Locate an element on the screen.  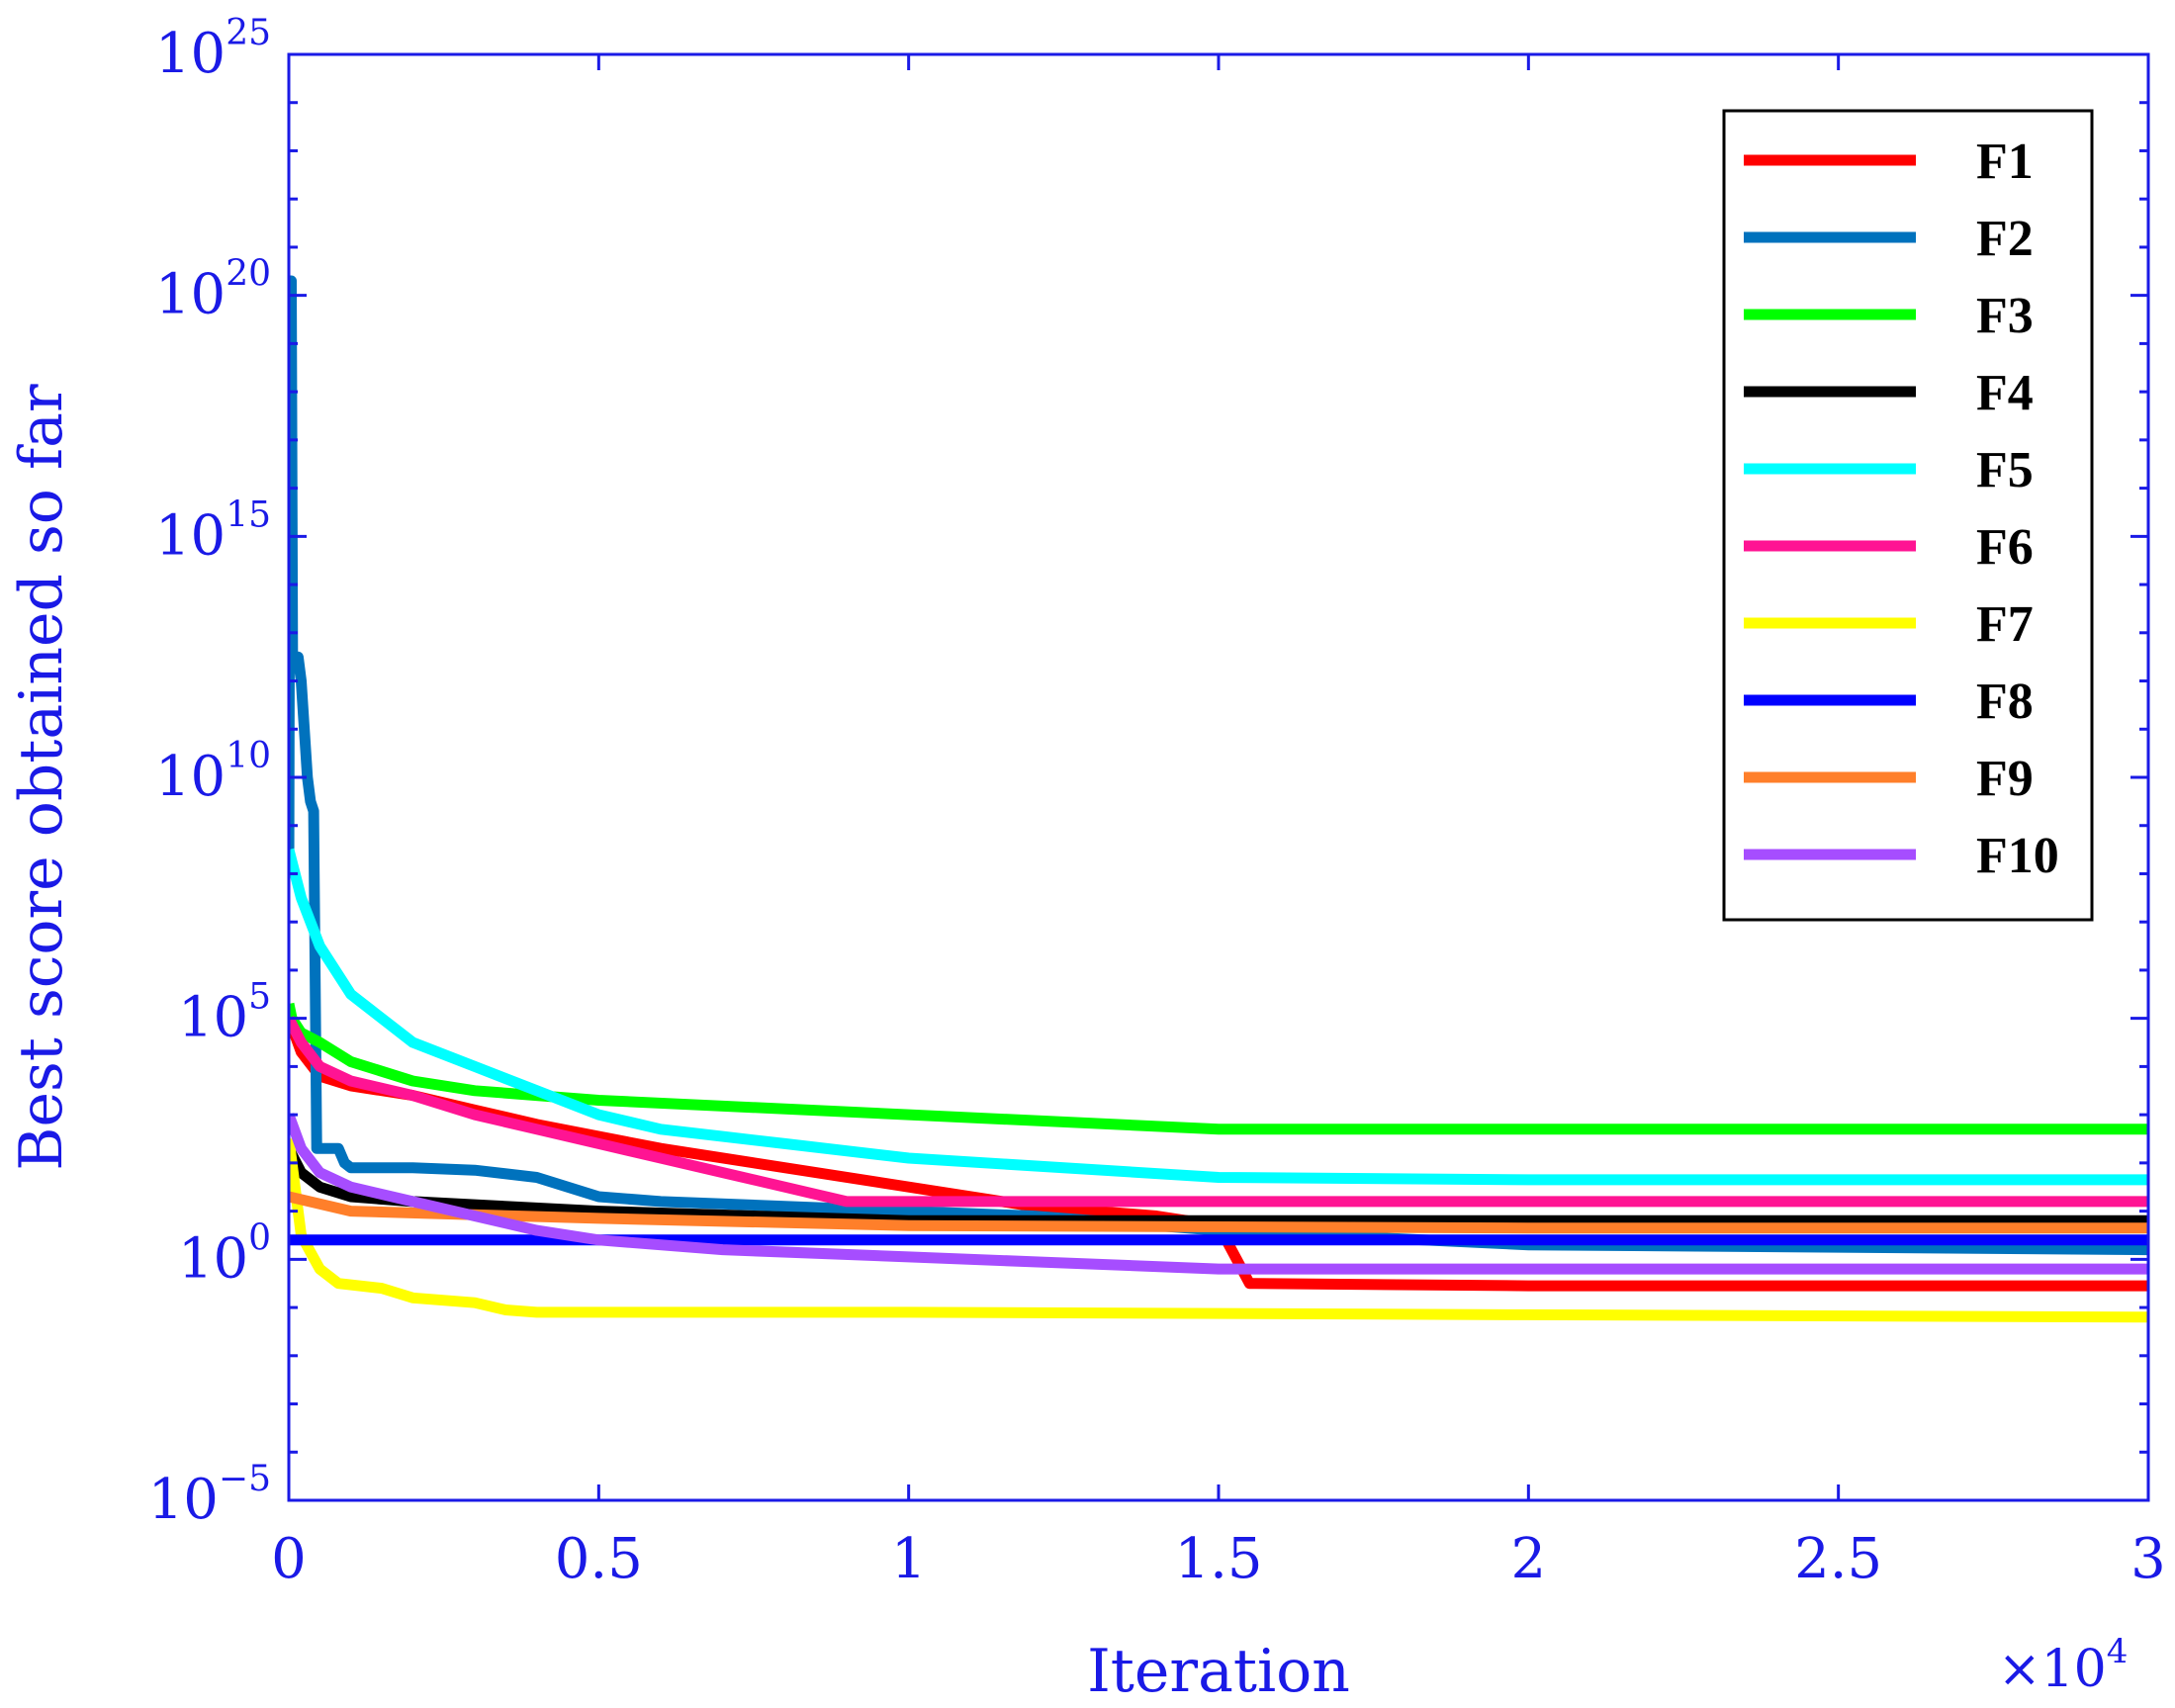
legend-label-f5: F5 is located at coordinates (2005, 470).